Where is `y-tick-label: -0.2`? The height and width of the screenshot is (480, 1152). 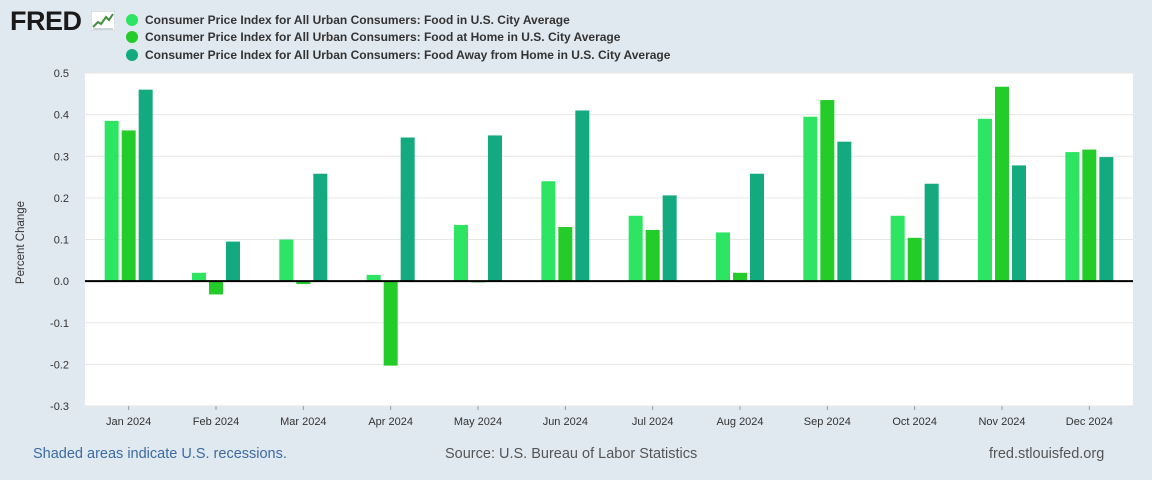
y-tick-label: -0.2 is located at coordinates (59, 365).